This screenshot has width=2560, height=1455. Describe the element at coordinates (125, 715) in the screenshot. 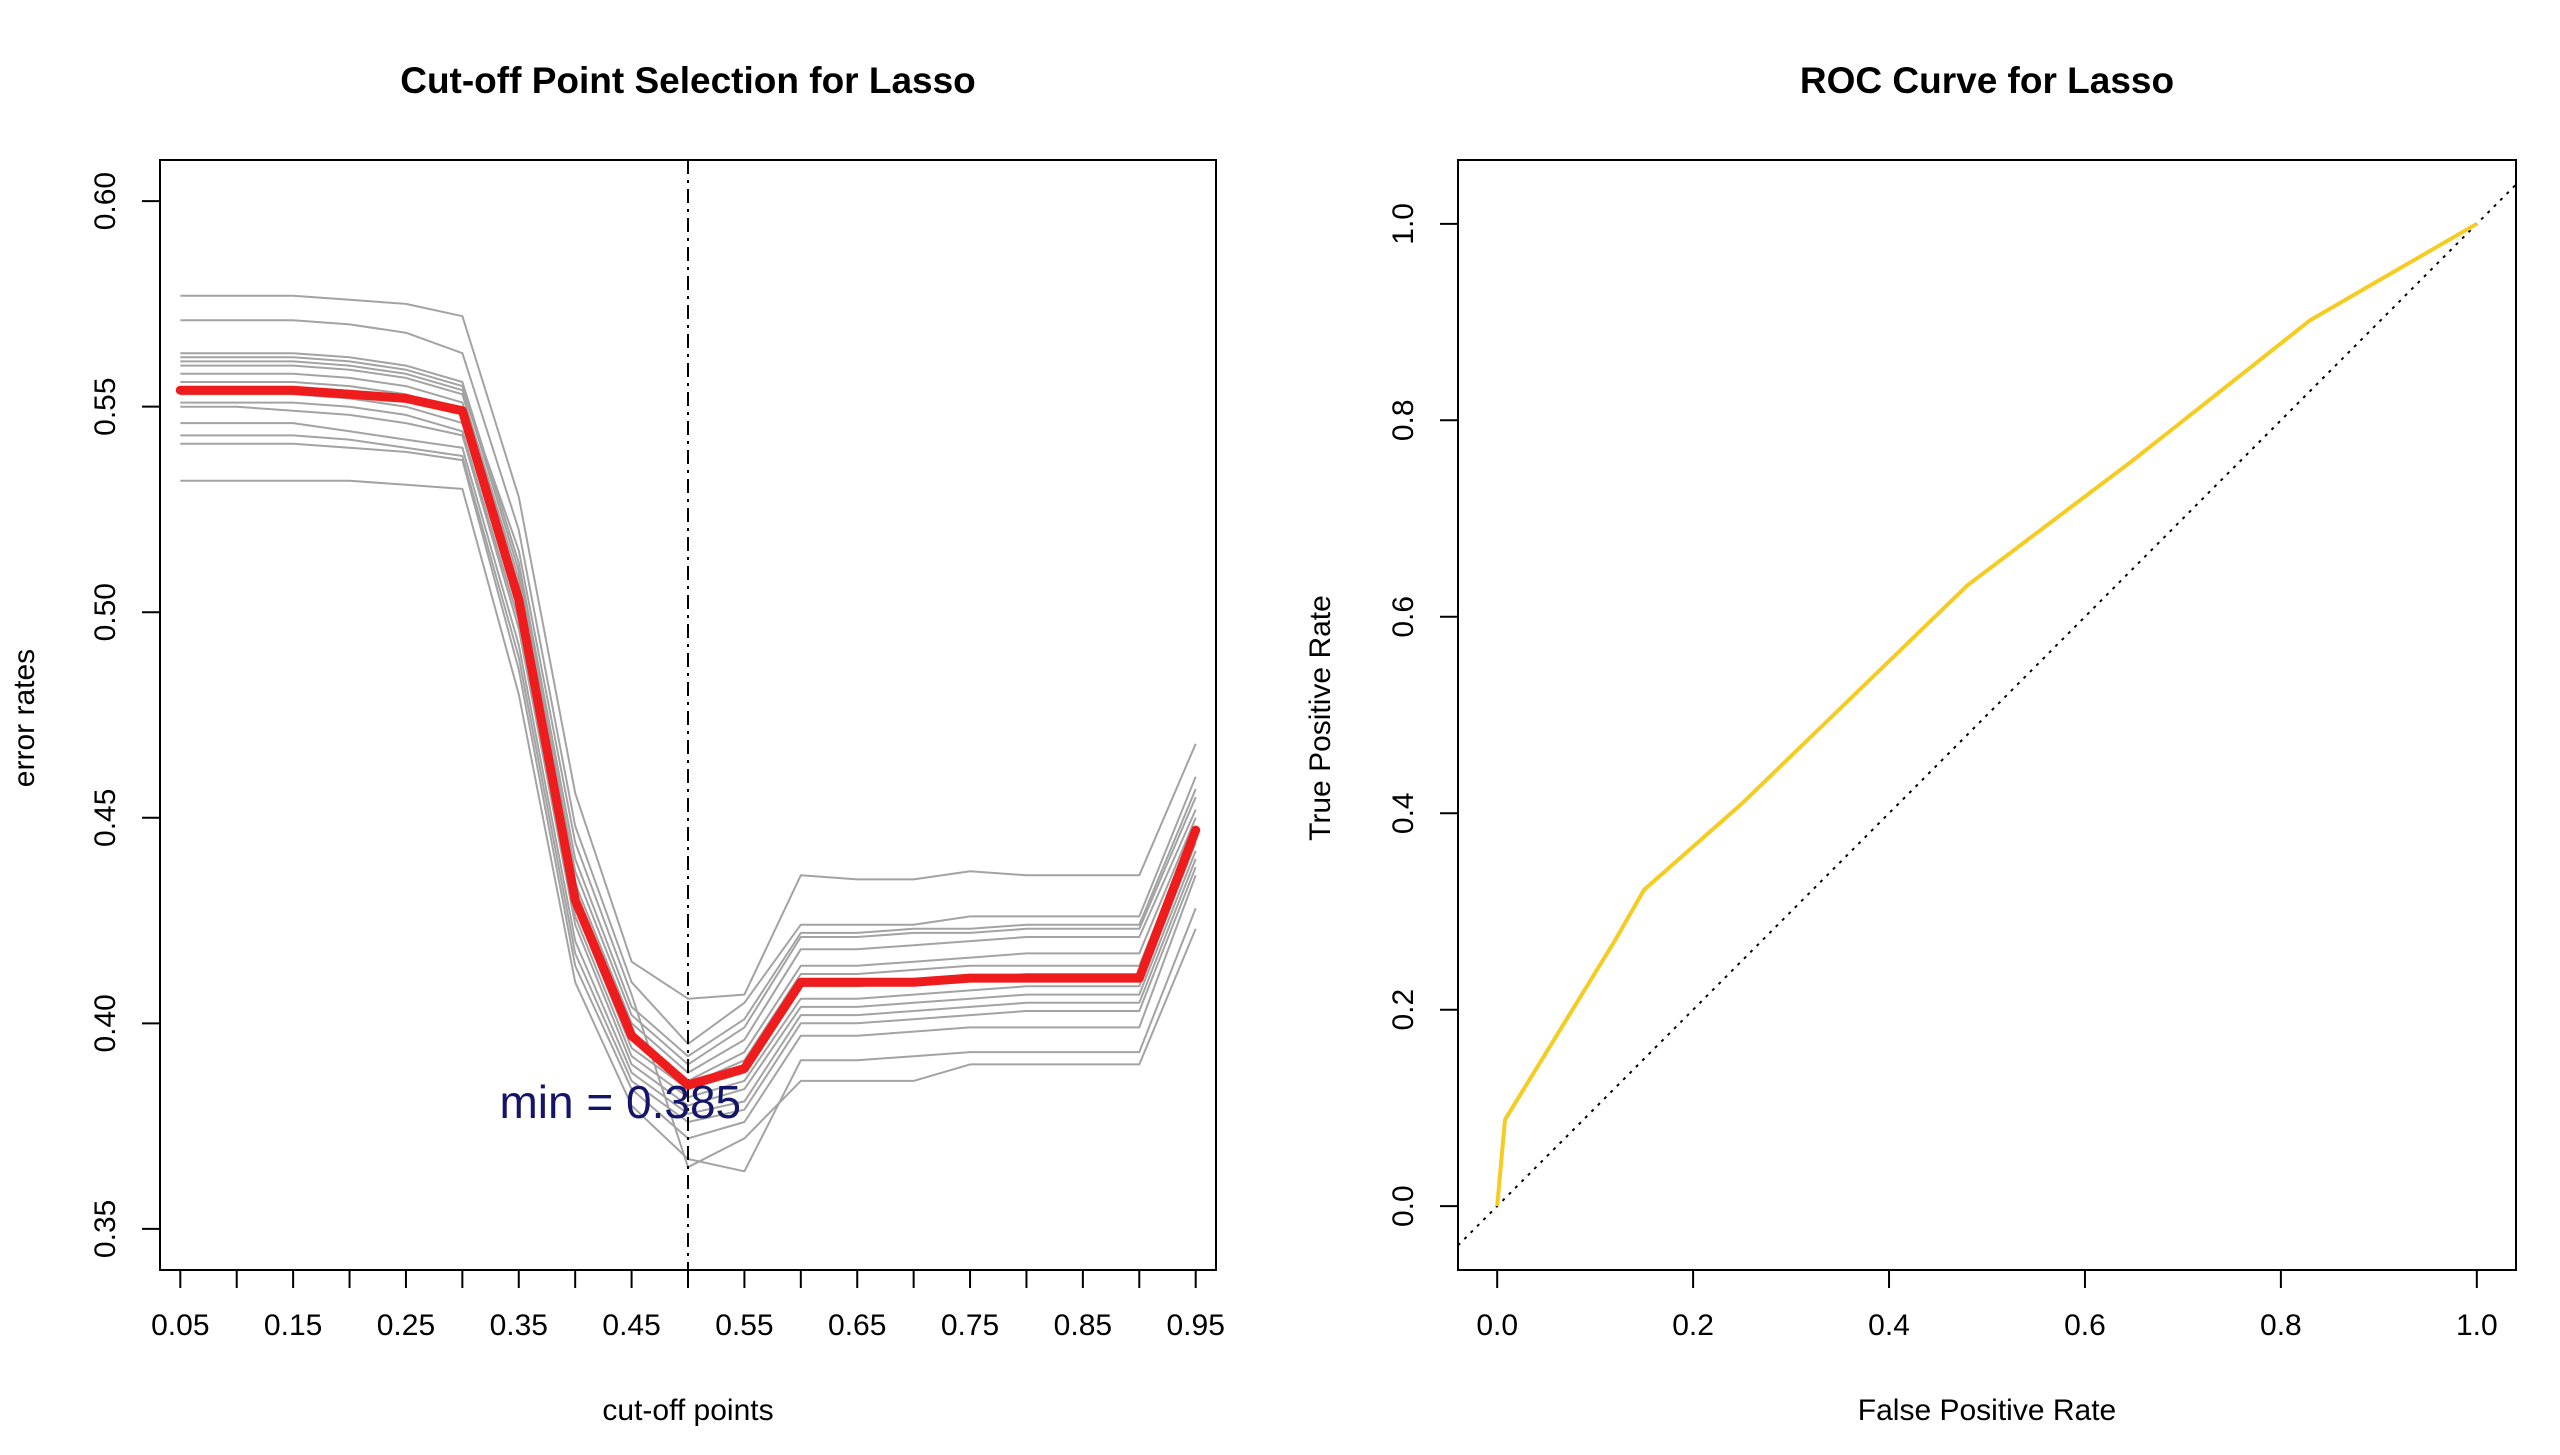

I see `cutoff-y-axis: 0.35 0.40 0.45 0.50 0.55 0.60` at that location.